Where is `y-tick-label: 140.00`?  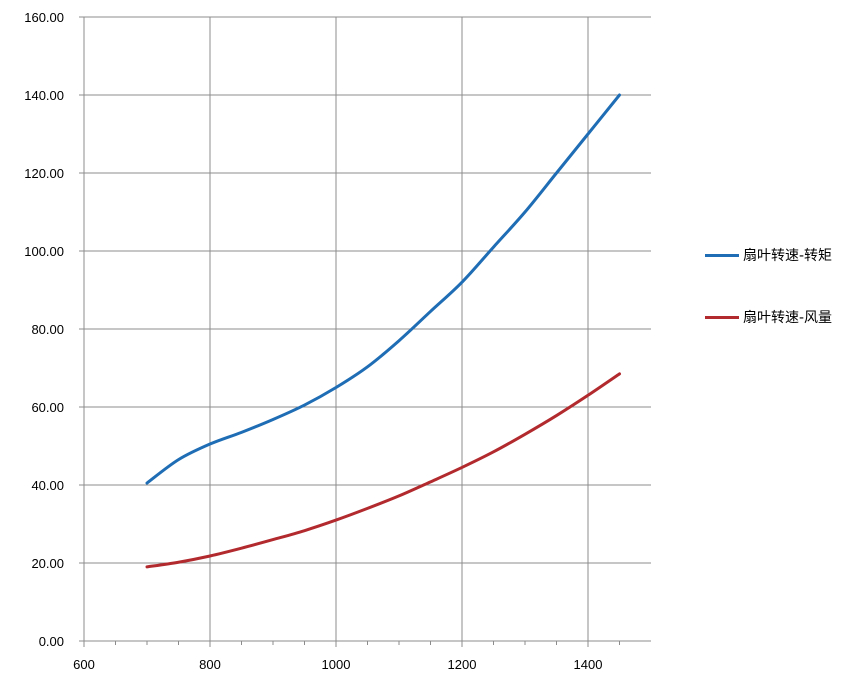
y-tick-label: 140.00 is located at coordinates (44, 95).